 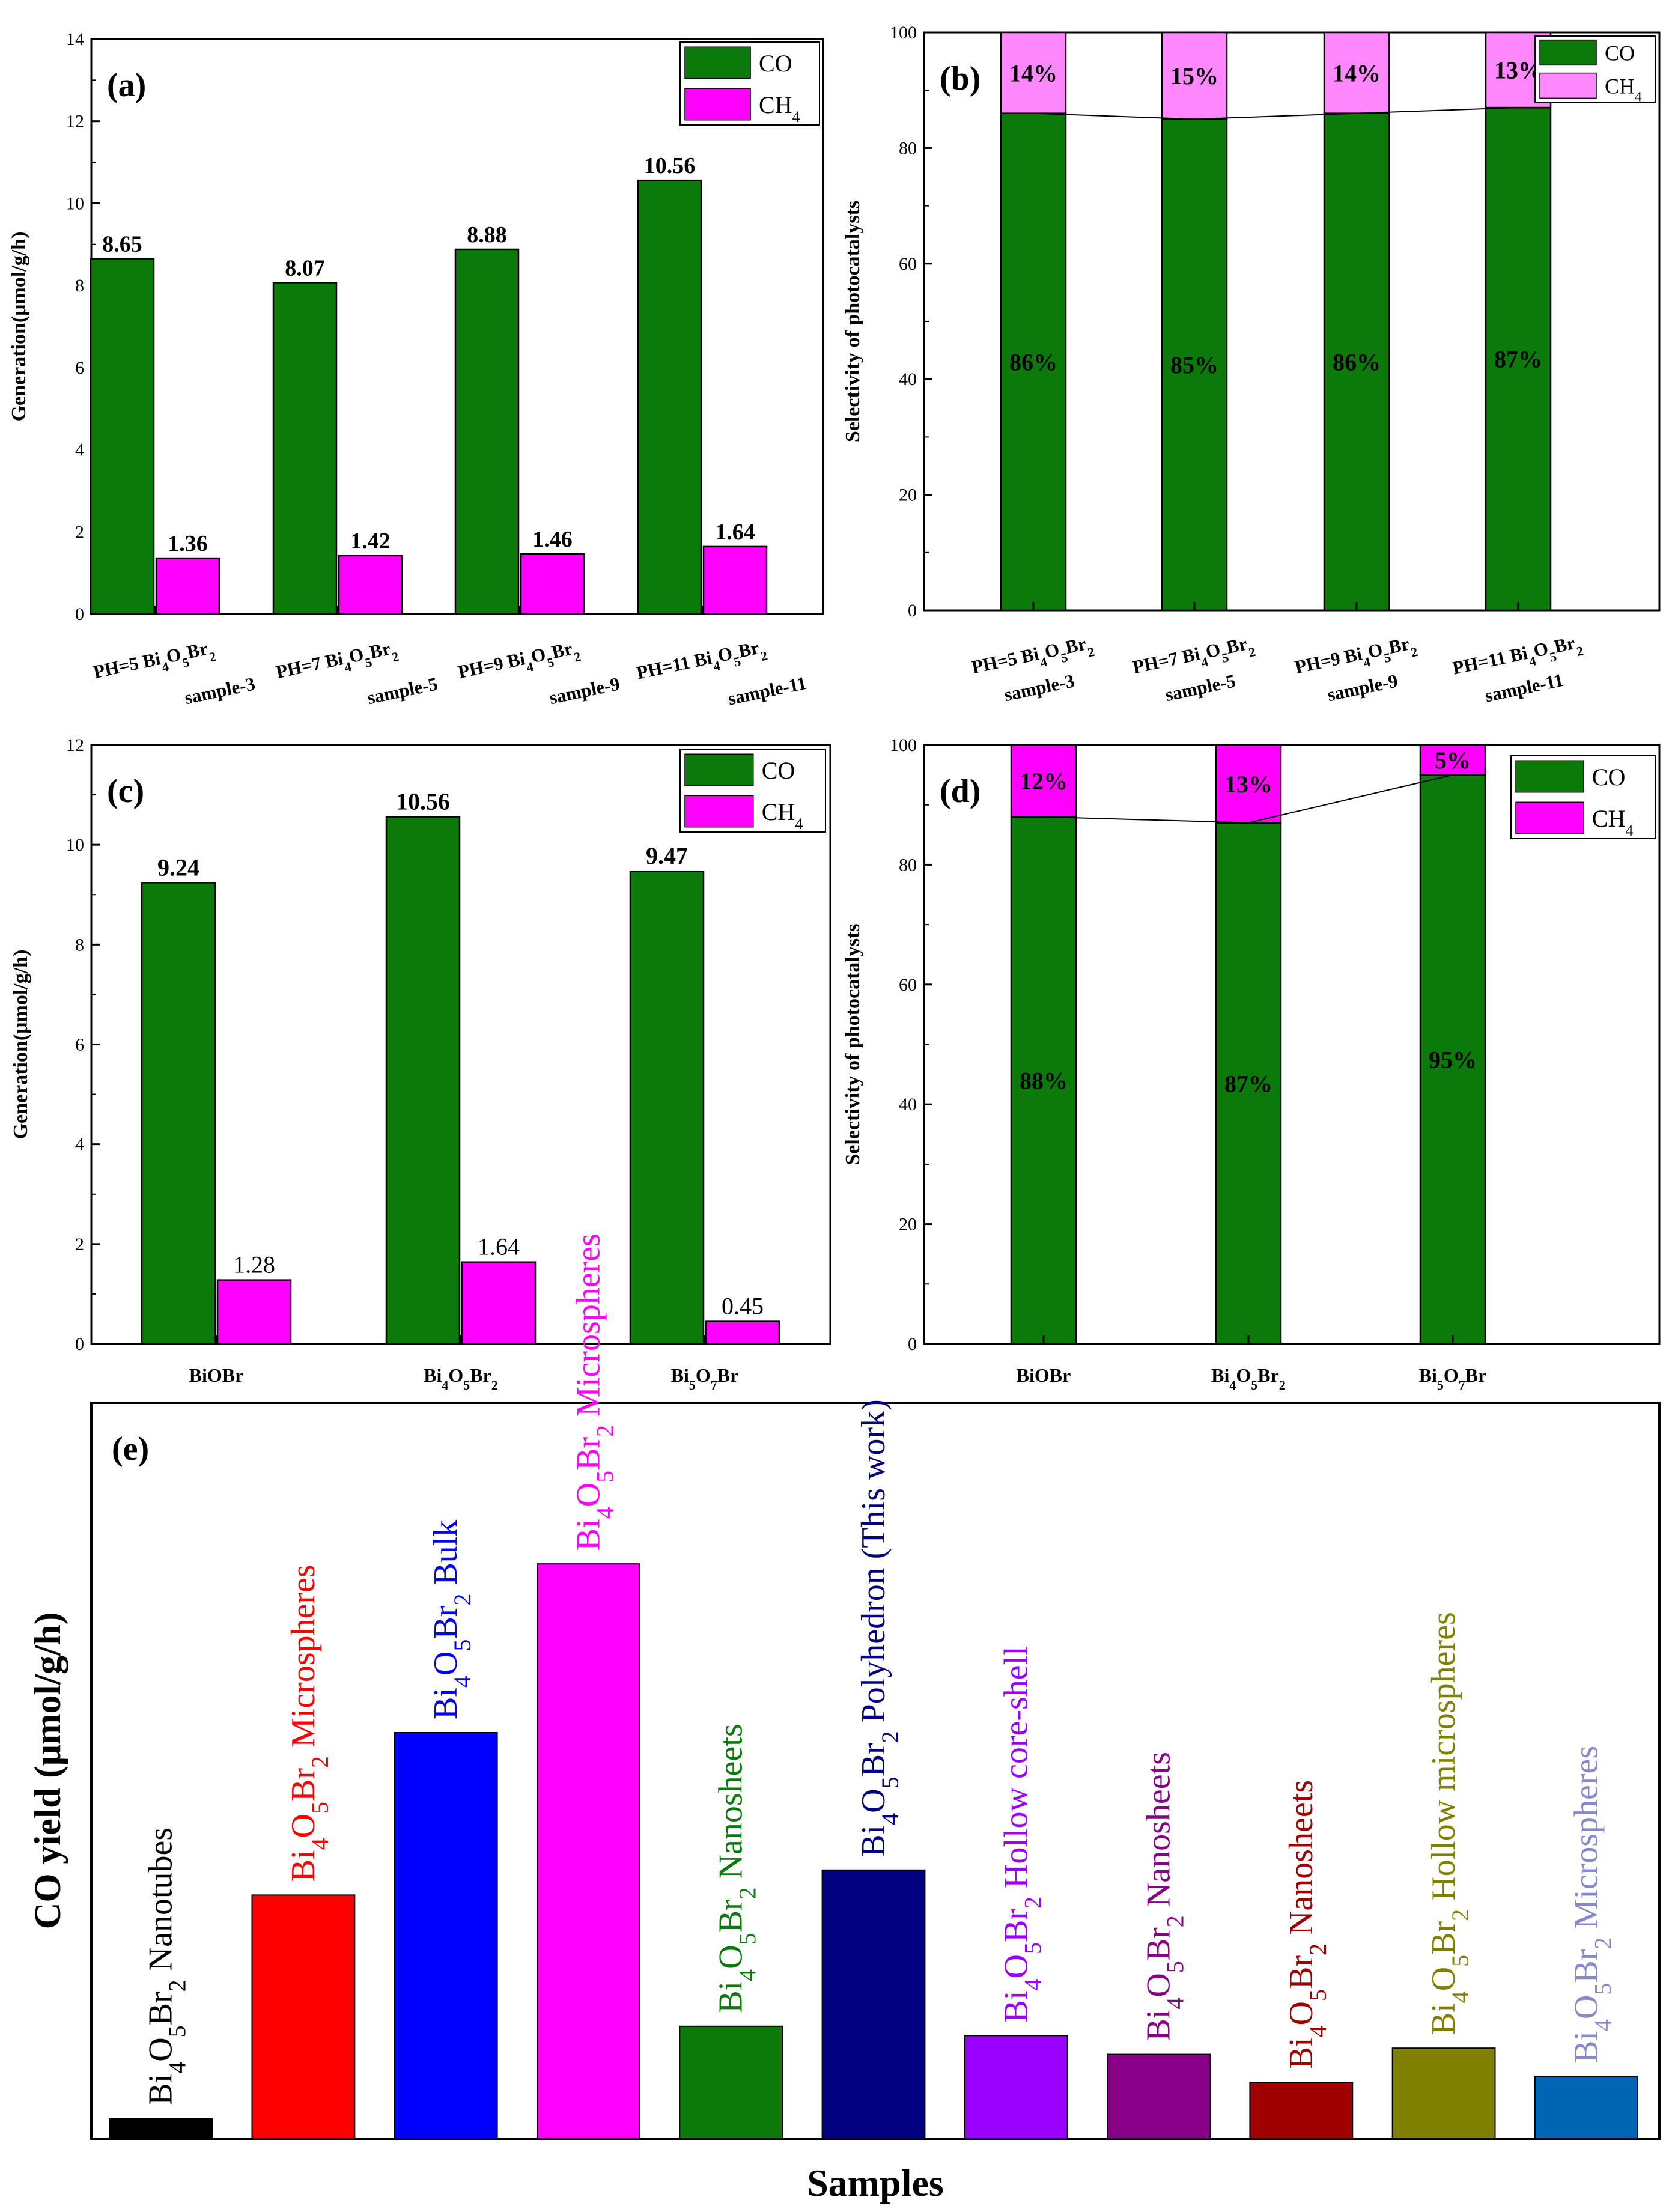 I want to click on y-tick-label: 8, so click(x=80, y=945).